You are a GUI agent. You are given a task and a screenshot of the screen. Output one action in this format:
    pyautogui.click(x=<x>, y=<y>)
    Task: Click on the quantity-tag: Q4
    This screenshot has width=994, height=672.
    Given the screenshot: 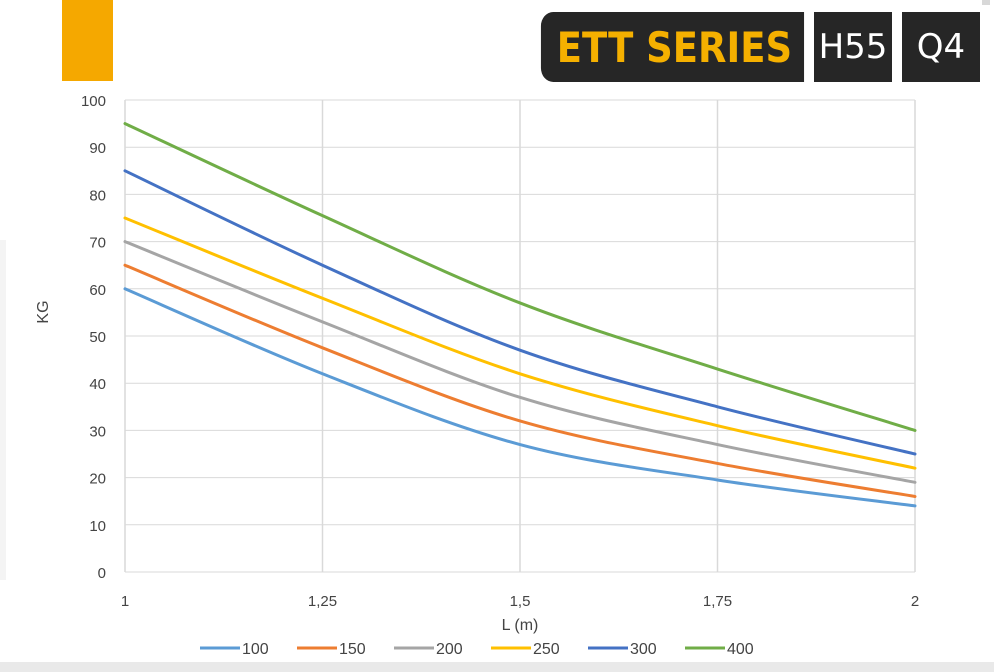 What is the action you would take?
    pyautogui.click(x=941, y=47)
    